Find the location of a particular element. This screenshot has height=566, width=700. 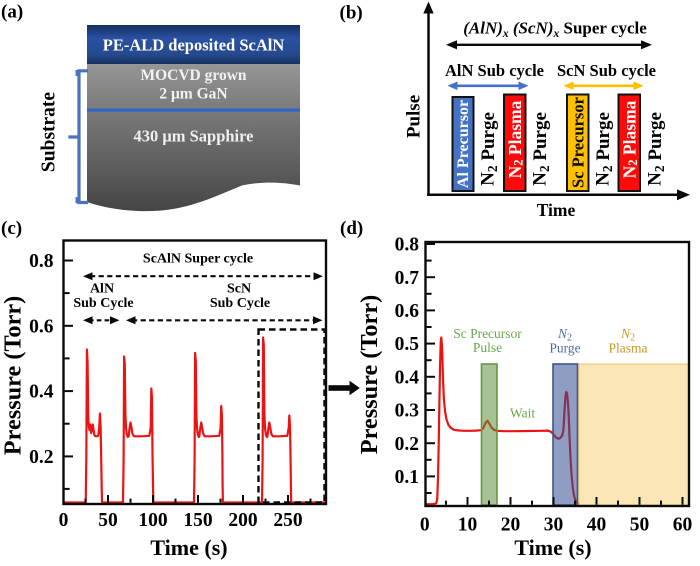

svg-text: 30 is located at coordinates (554, 525).